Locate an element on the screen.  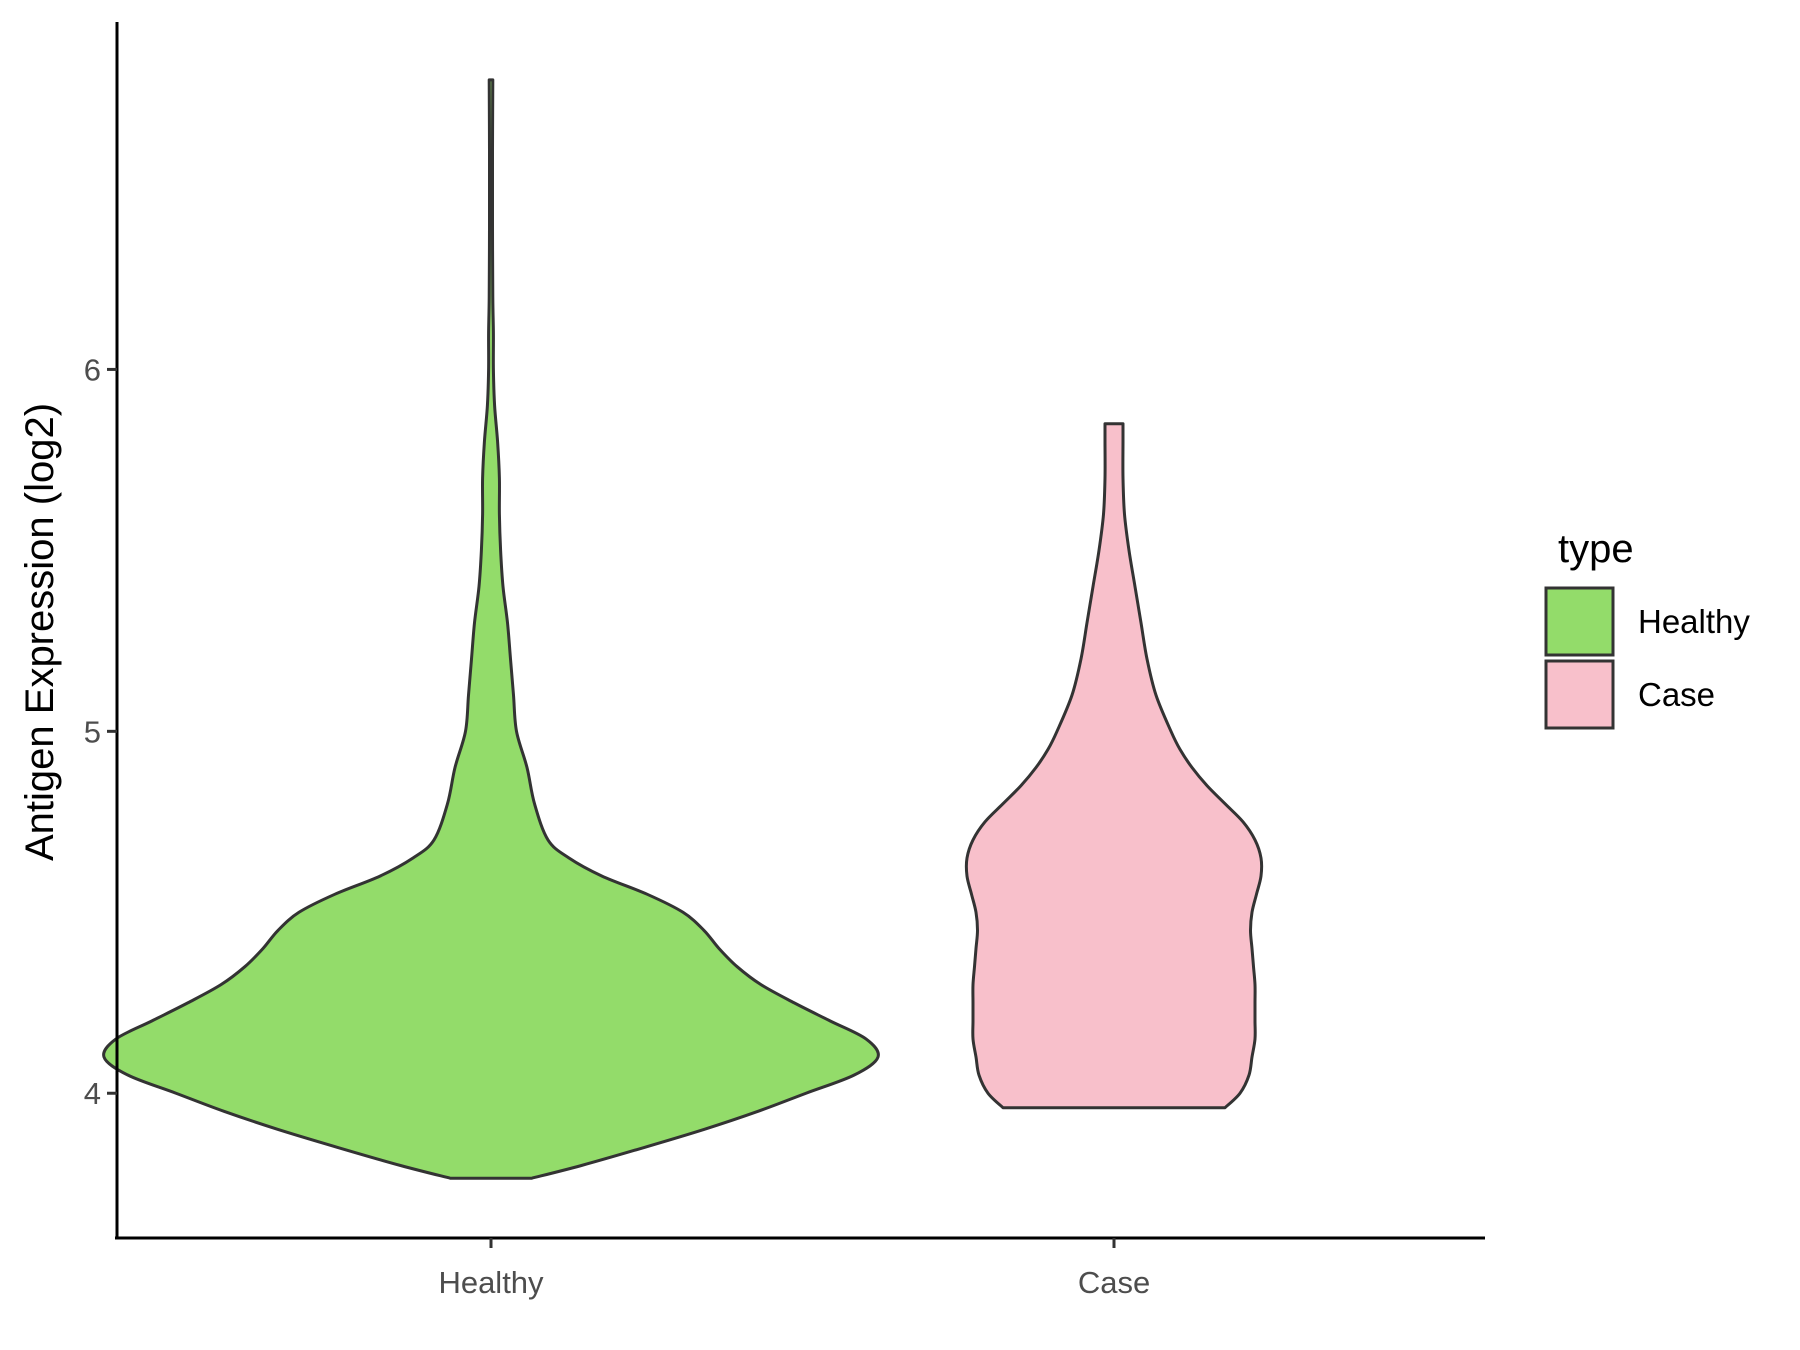
legend-title: type is located at coordinates (1596, 549).